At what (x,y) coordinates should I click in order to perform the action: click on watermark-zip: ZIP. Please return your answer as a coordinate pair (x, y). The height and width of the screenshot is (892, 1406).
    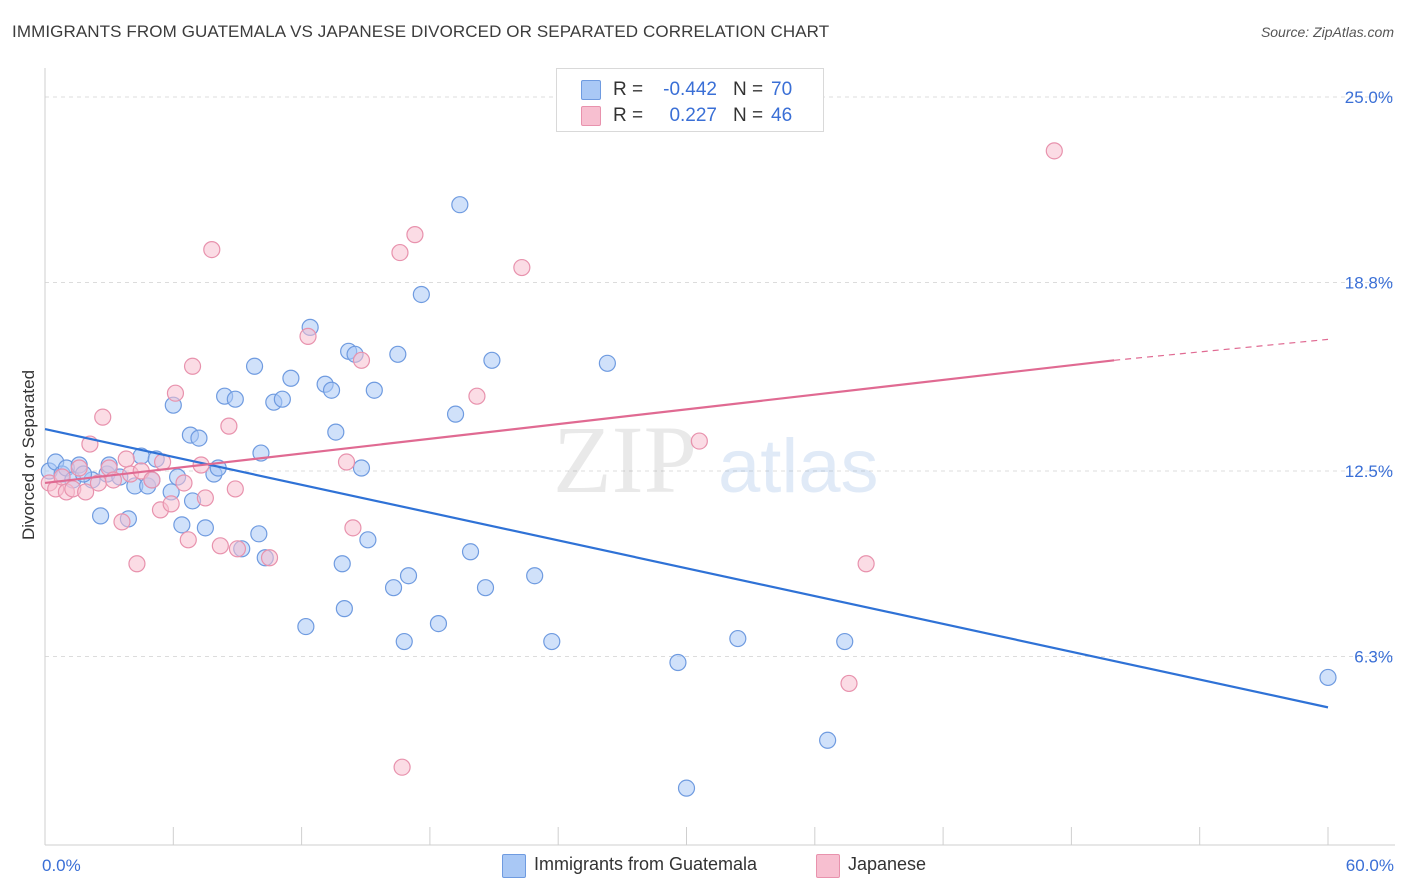
    Looking at the image, I should click on (625, 459).